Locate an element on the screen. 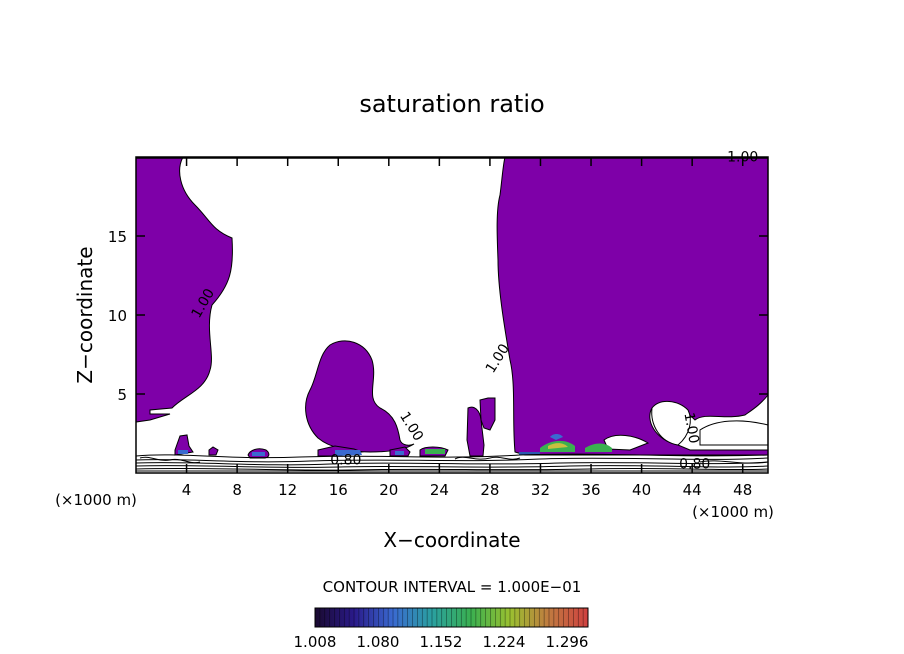 This screenshot has height=654, width=904. x-tick-label: 12 is located at coordinates (287, 490).